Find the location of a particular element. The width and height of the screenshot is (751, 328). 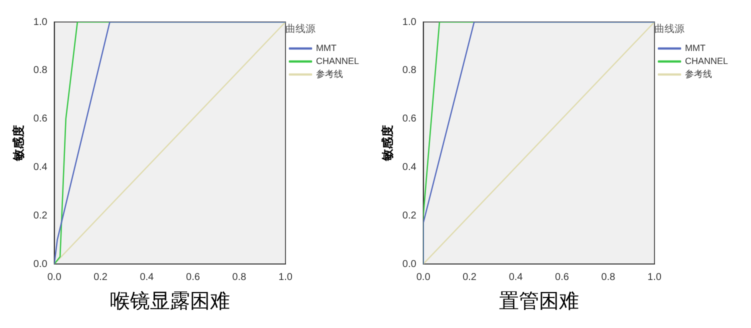

x-axis-title: 置管困难 is located at coordinates (538, 301).